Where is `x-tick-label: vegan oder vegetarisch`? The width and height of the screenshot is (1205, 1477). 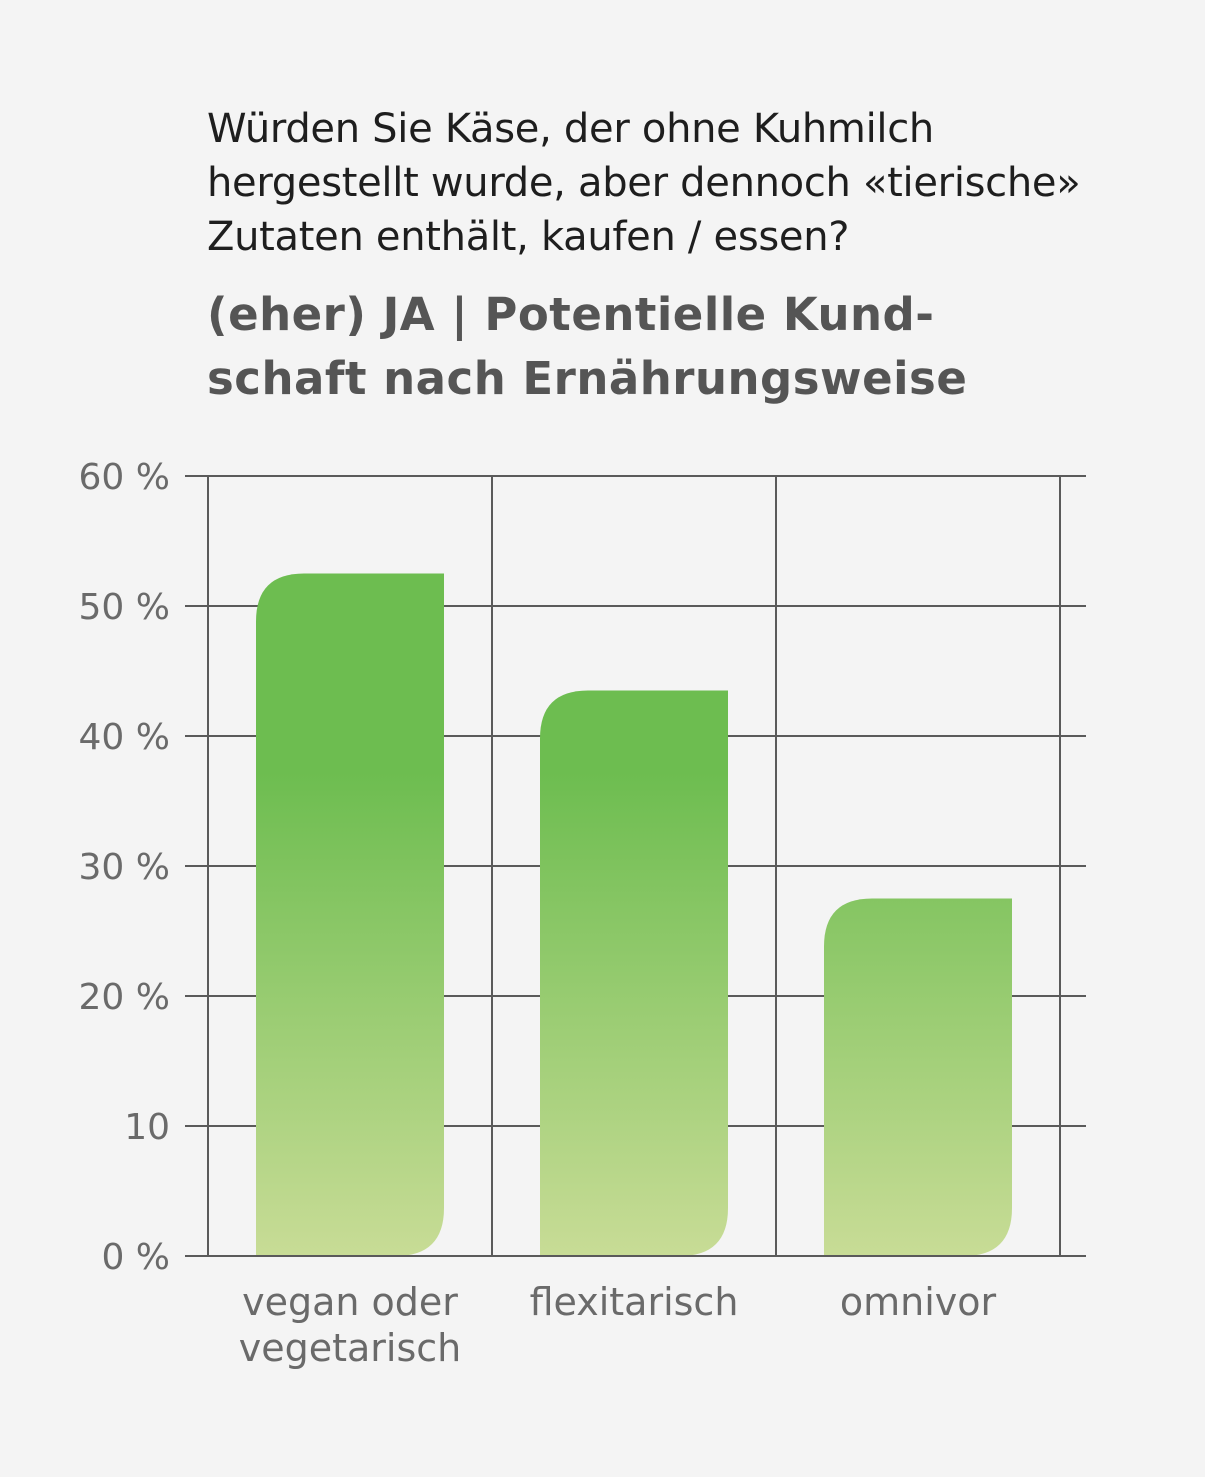 x-tick-label: vegan oder vegetarisch is located at coordinates (350, 1325).